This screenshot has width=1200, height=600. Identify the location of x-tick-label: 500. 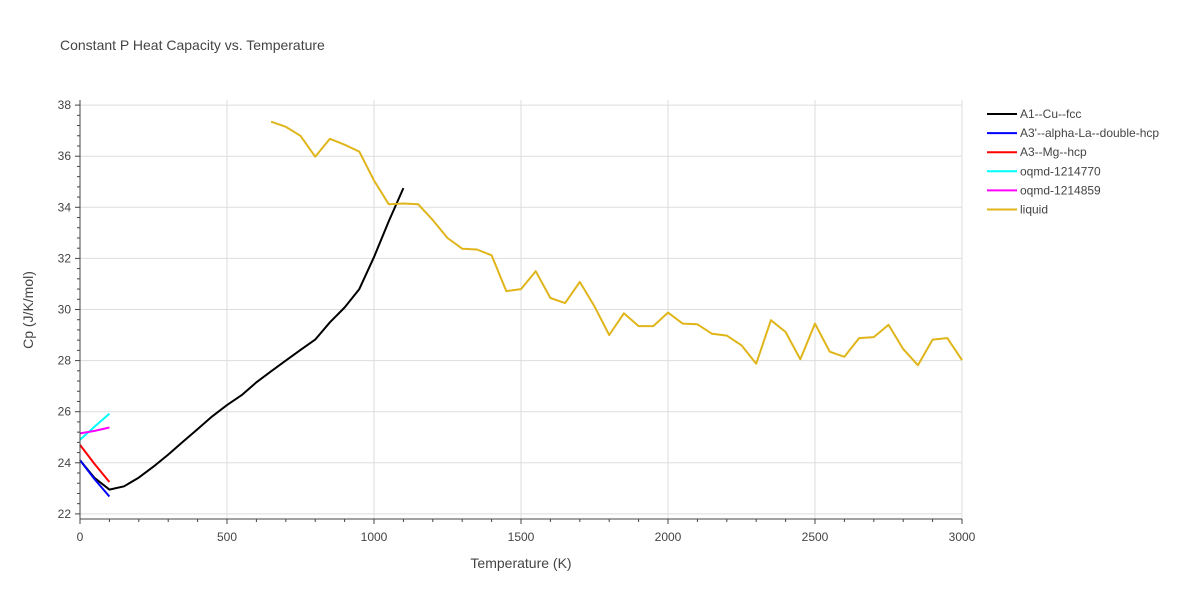
(227, 537).